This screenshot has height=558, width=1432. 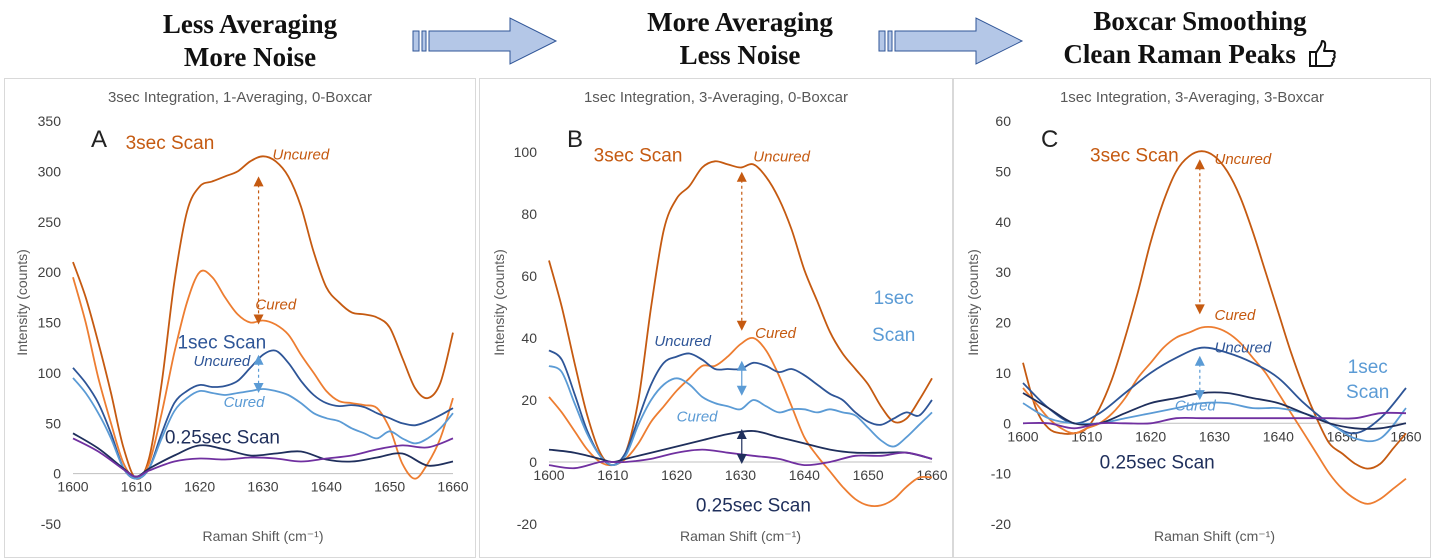 I want to click on y-tick-label: 10, so click(x=1003, y=373).